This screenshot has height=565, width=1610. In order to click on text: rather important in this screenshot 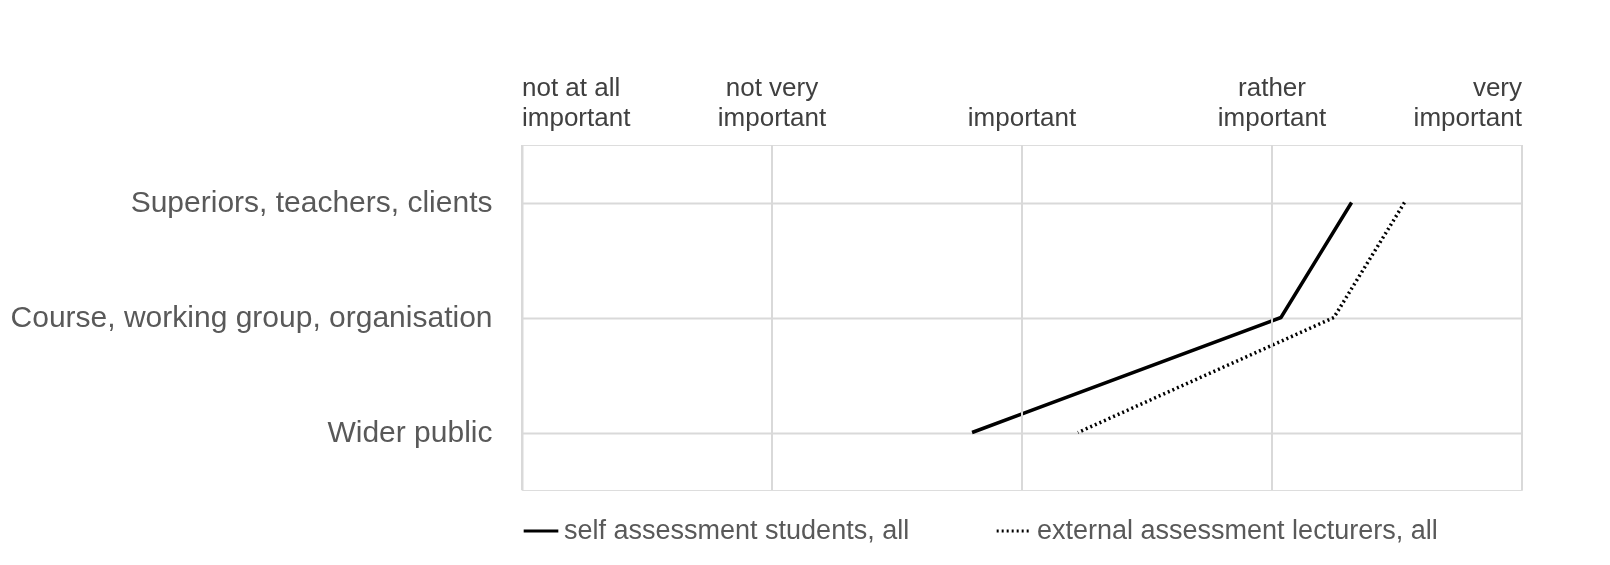, I will do `click(1272, 102)`.